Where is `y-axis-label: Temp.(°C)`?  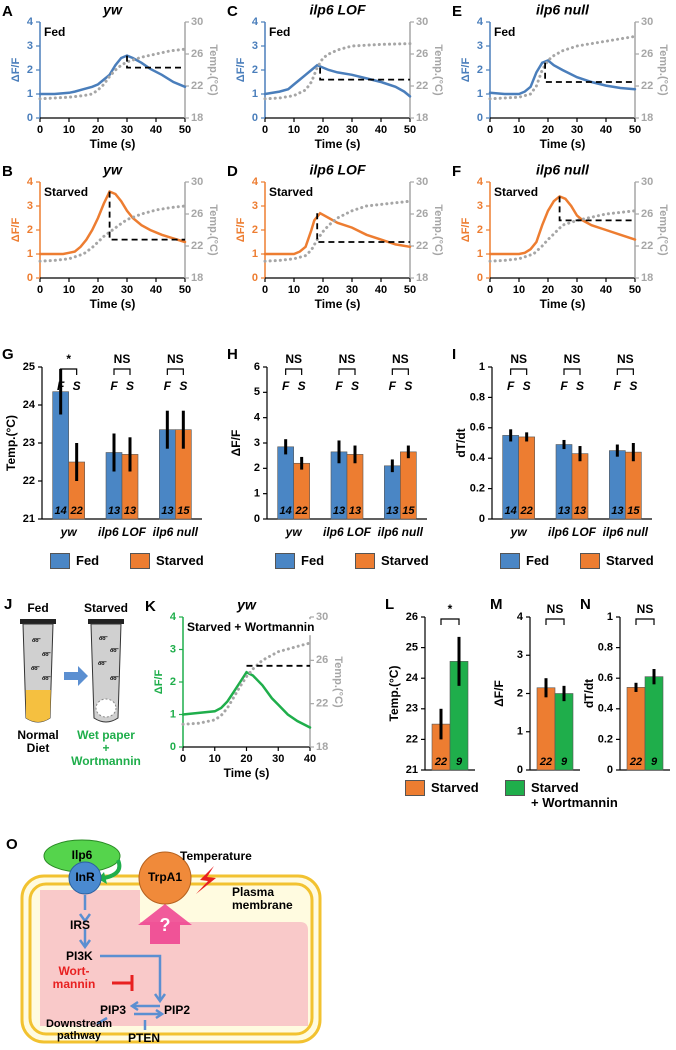 y-axis-label: Temp.(°C) is located at coordinates (394, 694).